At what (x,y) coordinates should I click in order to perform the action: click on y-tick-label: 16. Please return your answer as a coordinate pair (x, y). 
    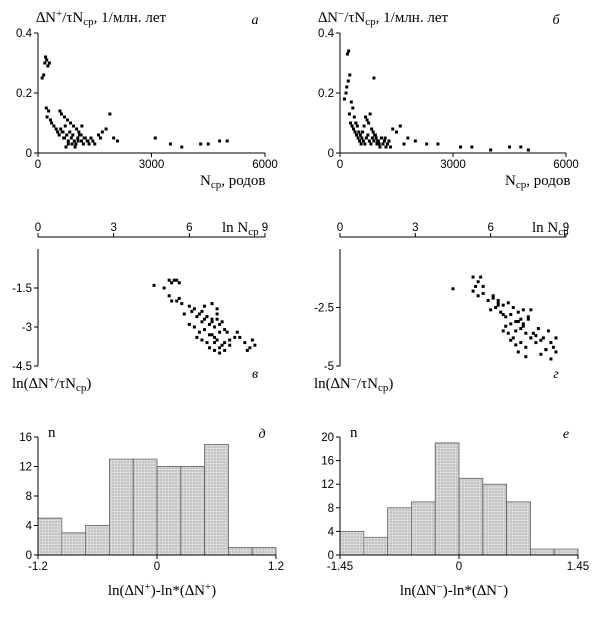
    Looking at the image, I should click on (327, 462).